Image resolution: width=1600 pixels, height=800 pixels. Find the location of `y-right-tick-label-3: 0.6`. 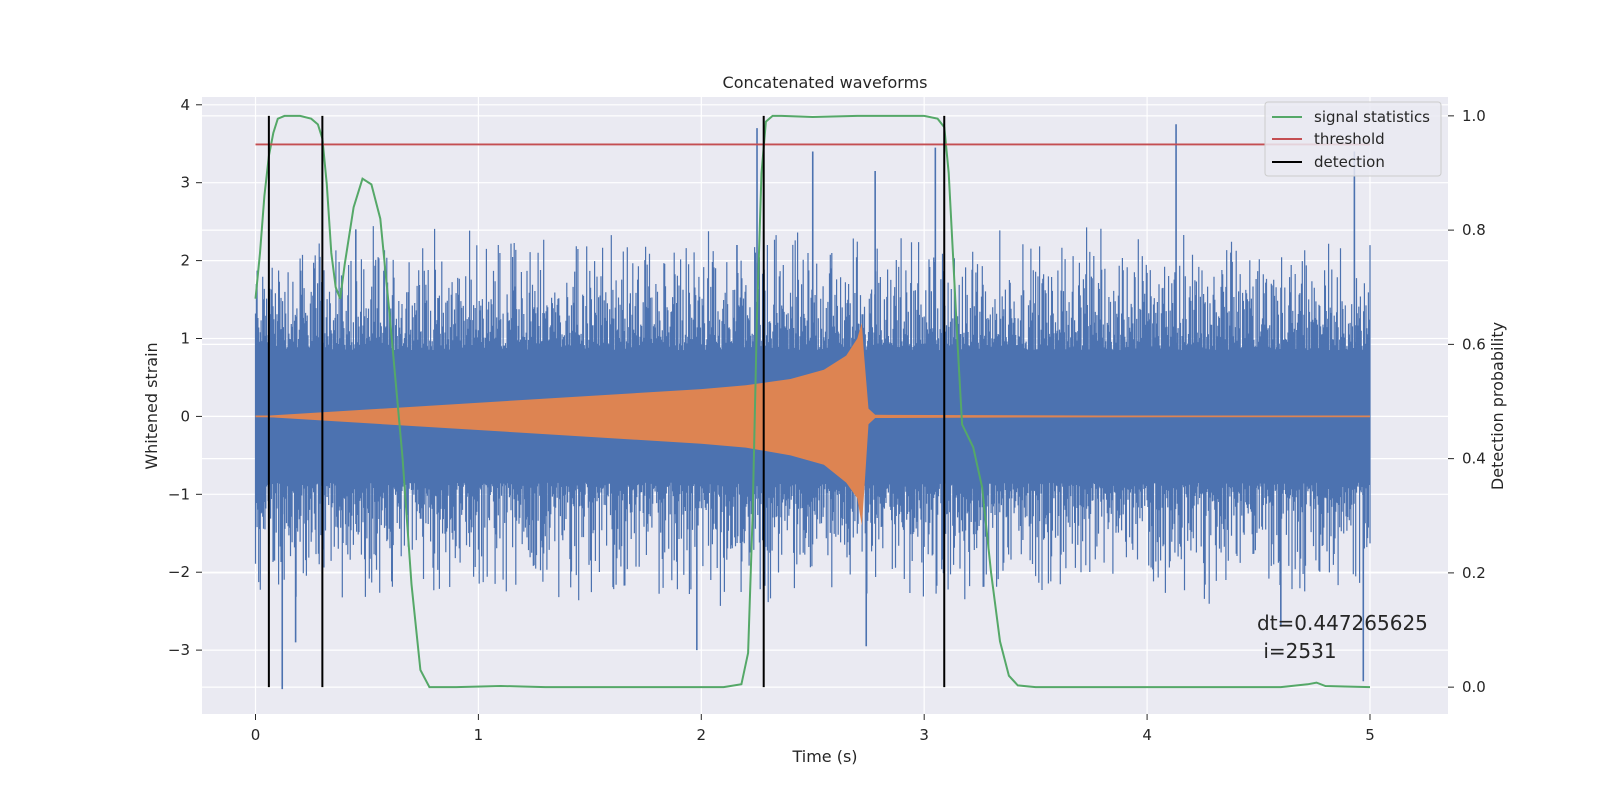

y-right-tick-label-3: 0.6 is located at coordinates (1474, 344).